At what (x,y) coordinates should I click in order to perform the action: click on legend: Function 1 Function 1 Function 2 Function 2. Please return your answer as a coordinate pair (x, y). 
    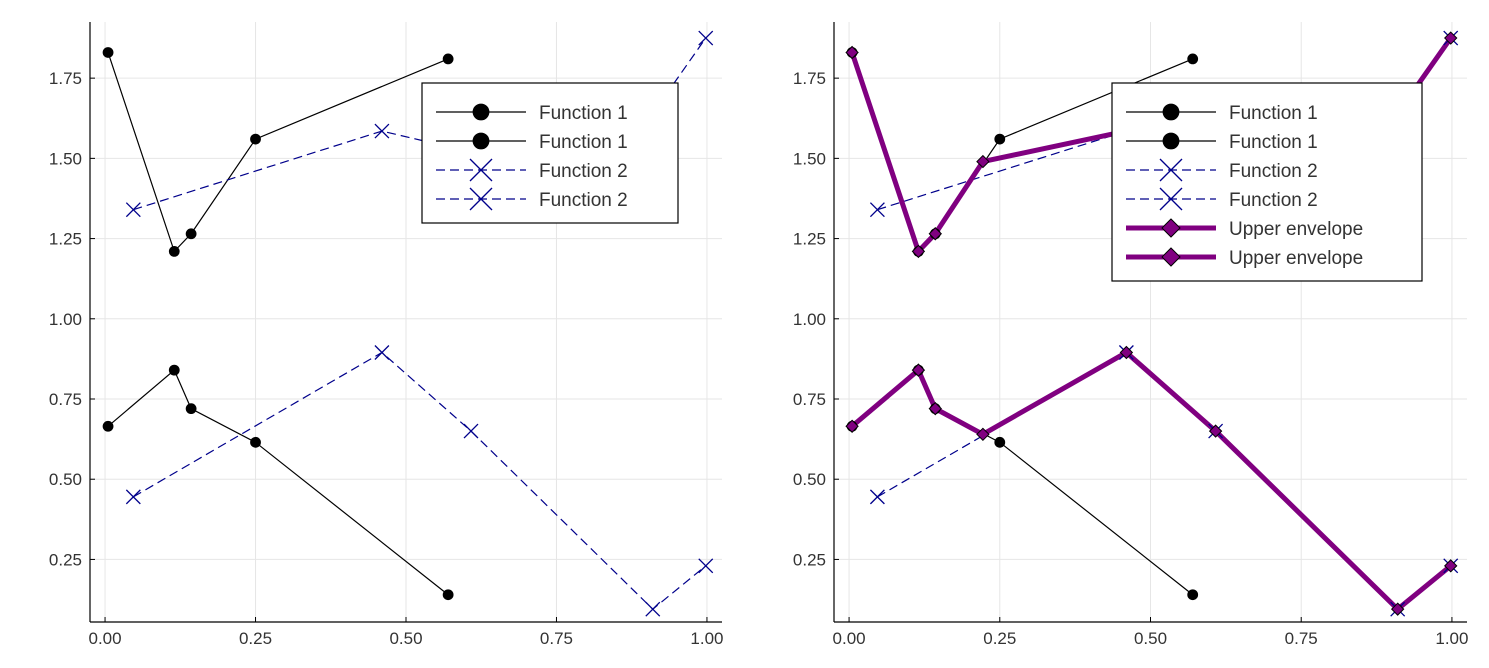
    Looking at the image, I should click on (550, 153).